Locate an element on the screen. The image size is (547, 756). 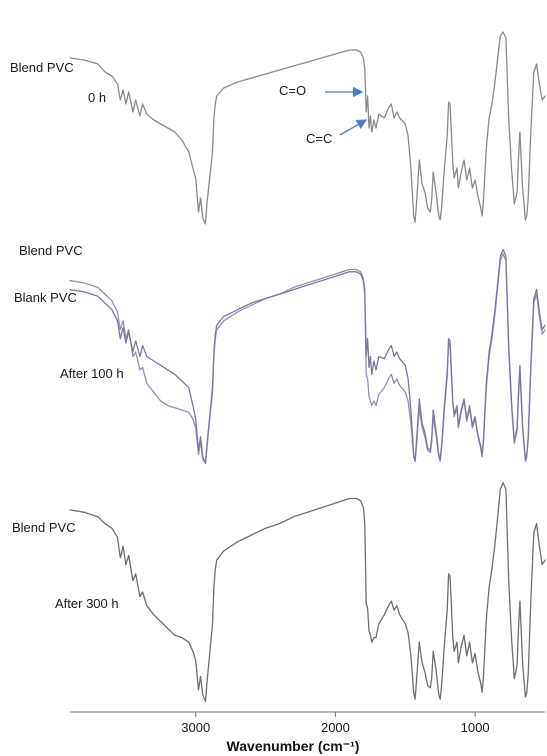
annotation-cc-label: C=C is located at coordinates (319, 138).